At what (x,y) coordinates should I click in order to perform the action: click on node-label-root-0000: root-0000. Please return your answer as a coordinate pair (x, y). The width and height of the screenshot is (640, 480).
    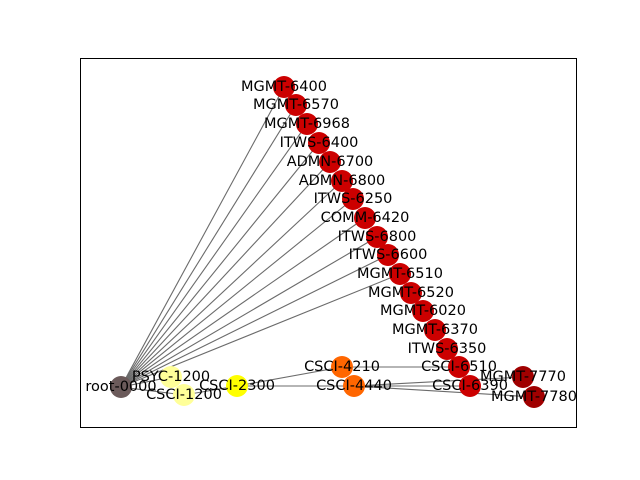
    Looking at the image, I should click on (120, 387).